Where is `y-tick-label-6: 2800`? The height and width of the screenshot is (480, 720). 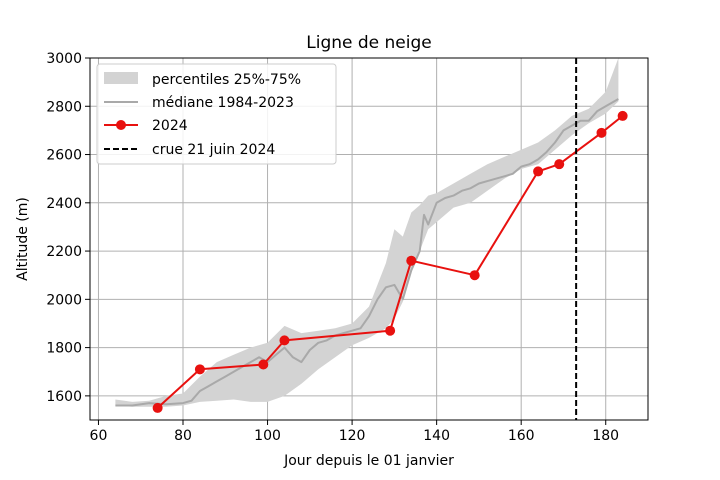 y-tick-label-6: 2800 is located at coordinates (64, 107).